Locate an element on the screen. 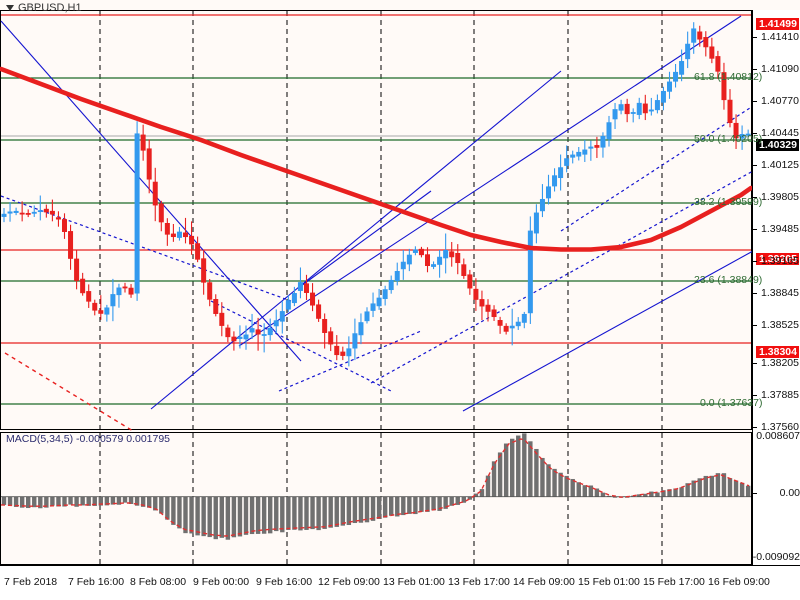  price-scale-label: 1.39165 is located at coordinates (780, 261).